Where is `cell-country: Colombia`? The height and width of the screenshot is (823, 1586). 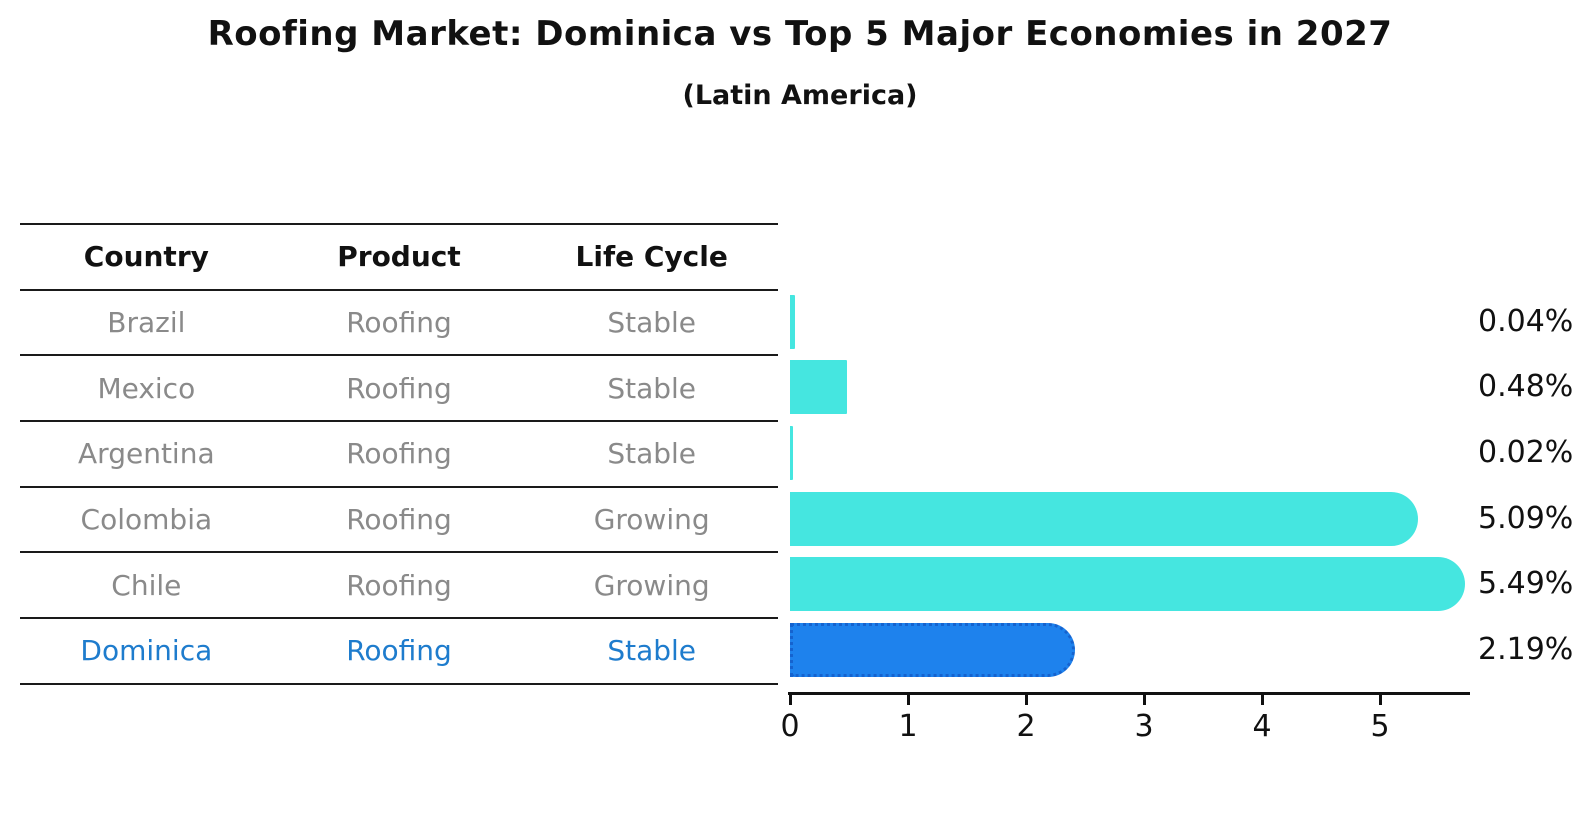
cell-country: Colombia is located at coordinates (146, 520).